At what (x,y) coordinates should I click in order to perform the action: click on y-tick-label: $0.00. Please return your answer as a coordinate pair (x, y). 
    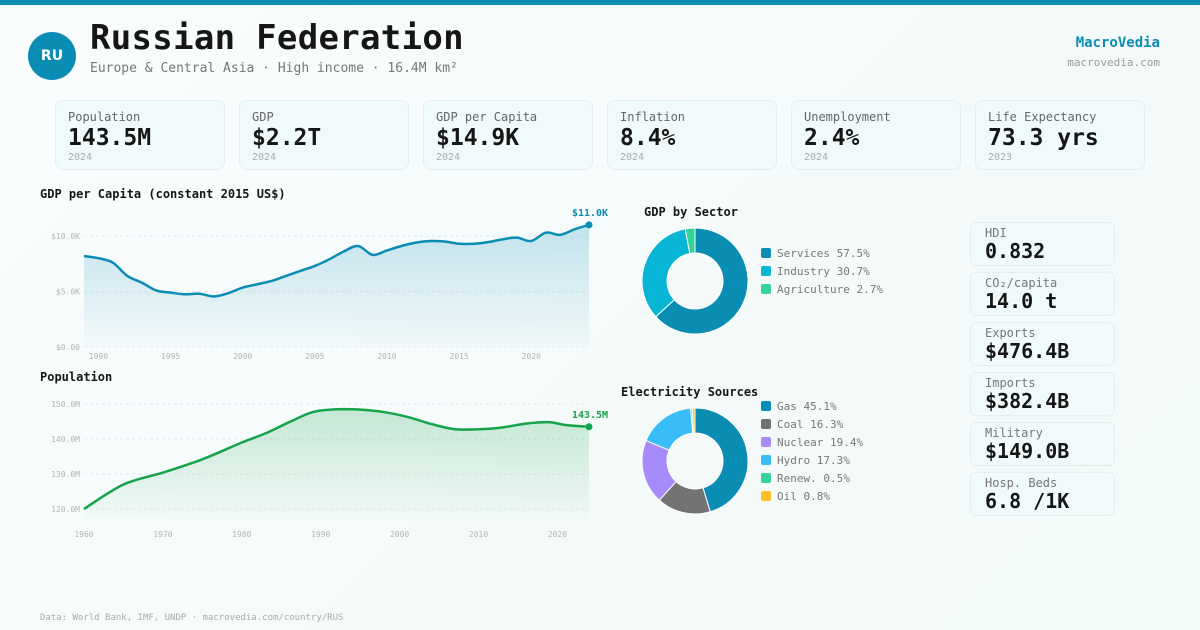
    Looking at the image, I should click on (68, 347).